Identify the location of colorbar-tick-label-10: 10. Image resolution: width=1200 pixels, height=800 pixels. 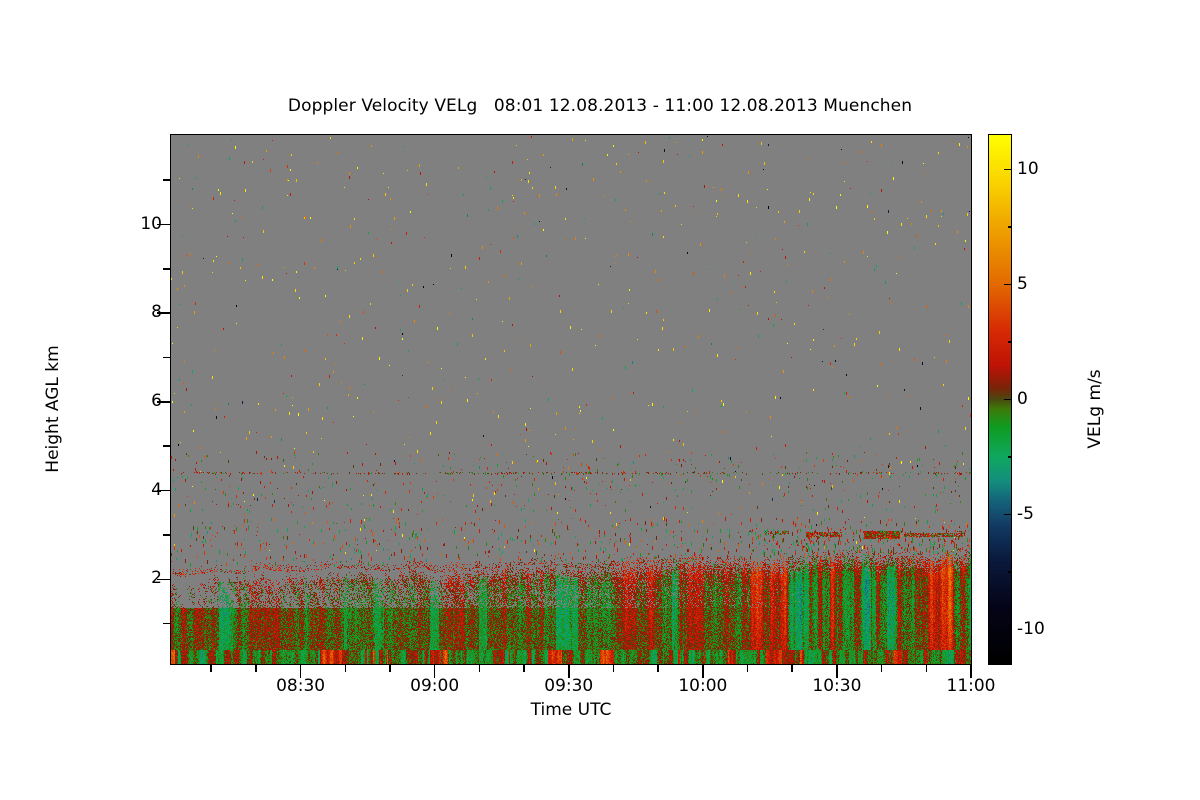
(1028, 168).